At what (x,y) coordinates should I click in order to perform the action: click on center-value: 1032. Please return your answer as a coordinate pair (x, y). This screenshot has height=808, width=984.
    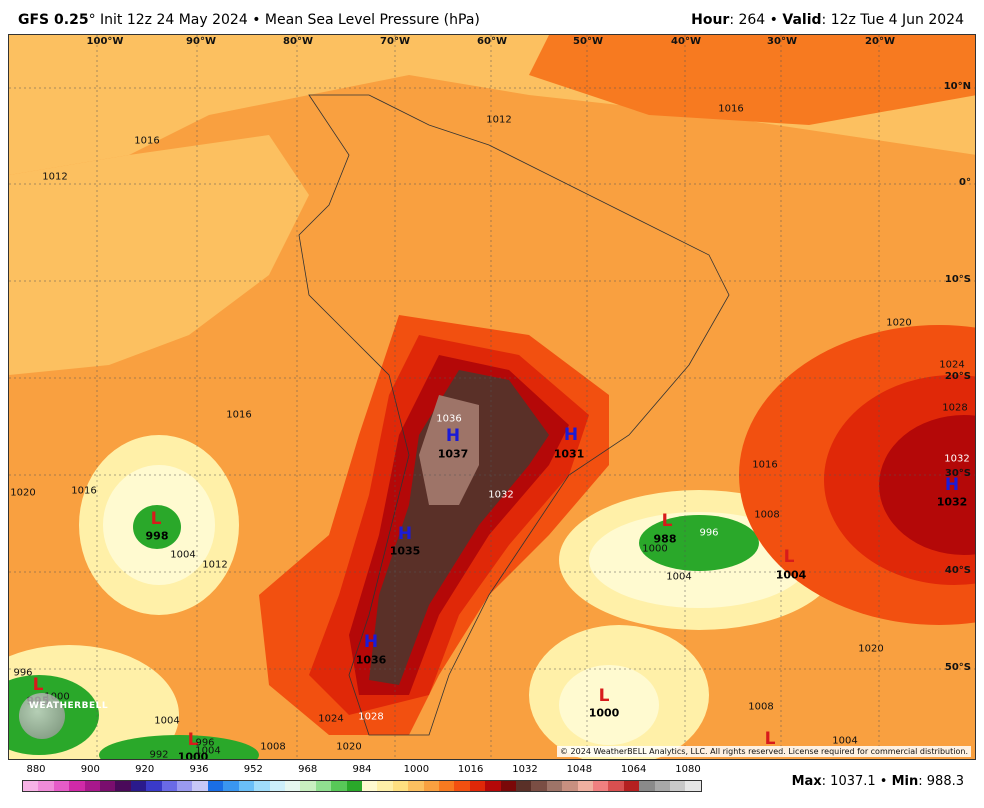
    Looking at the image, I should click on (952, 502).